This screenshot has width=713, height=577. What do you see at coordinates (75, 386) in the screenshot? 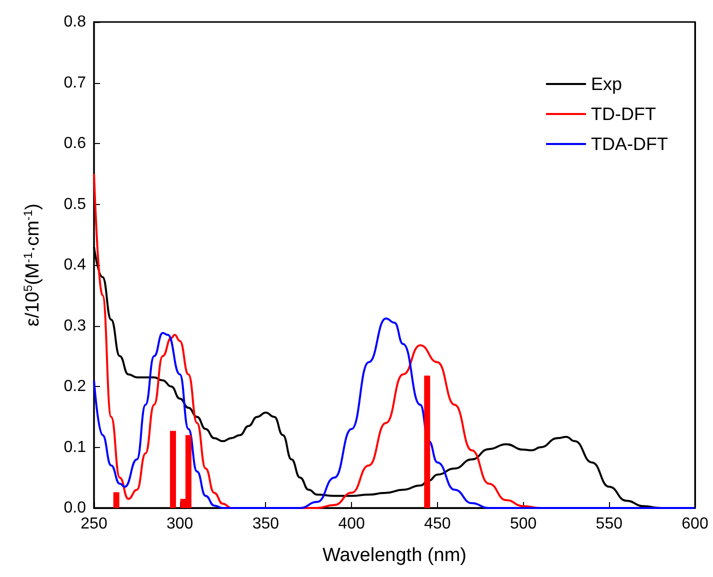
I see `y-tick-label: 0.2` at bounding box center [75, 386].